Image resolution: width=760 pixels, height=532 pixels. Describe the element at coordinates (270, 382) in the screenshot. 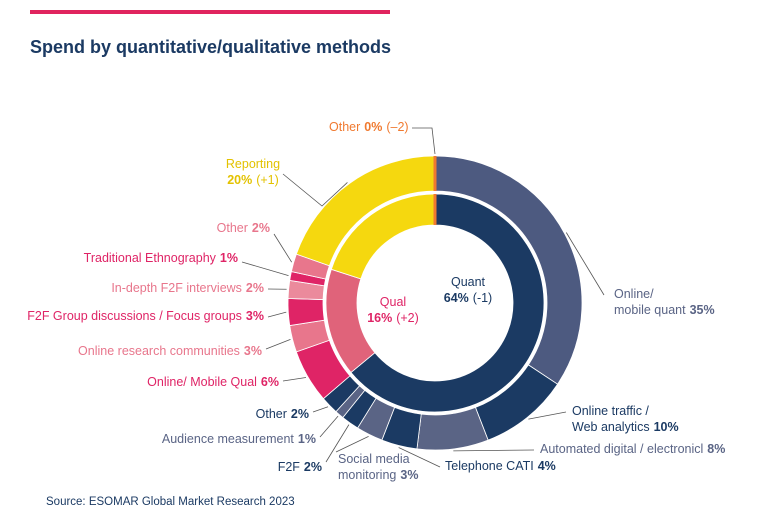

I see `value-label: 6%` at that location.